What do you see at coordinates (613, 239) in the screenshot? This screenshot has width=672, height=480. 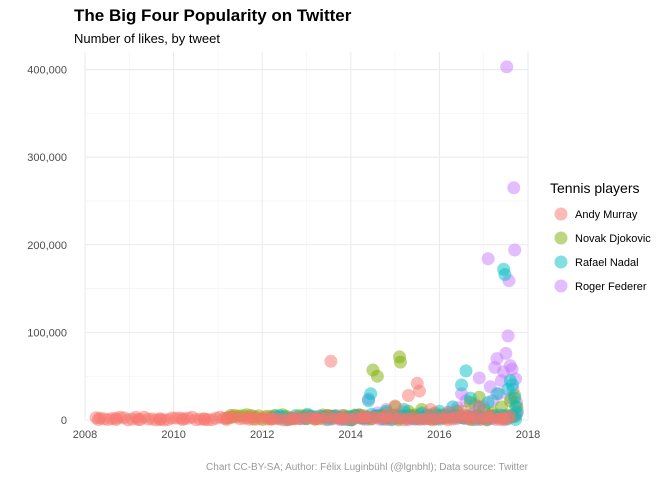 I see `legend-label: Novak Djokovic` at bounding box center [613, 239].